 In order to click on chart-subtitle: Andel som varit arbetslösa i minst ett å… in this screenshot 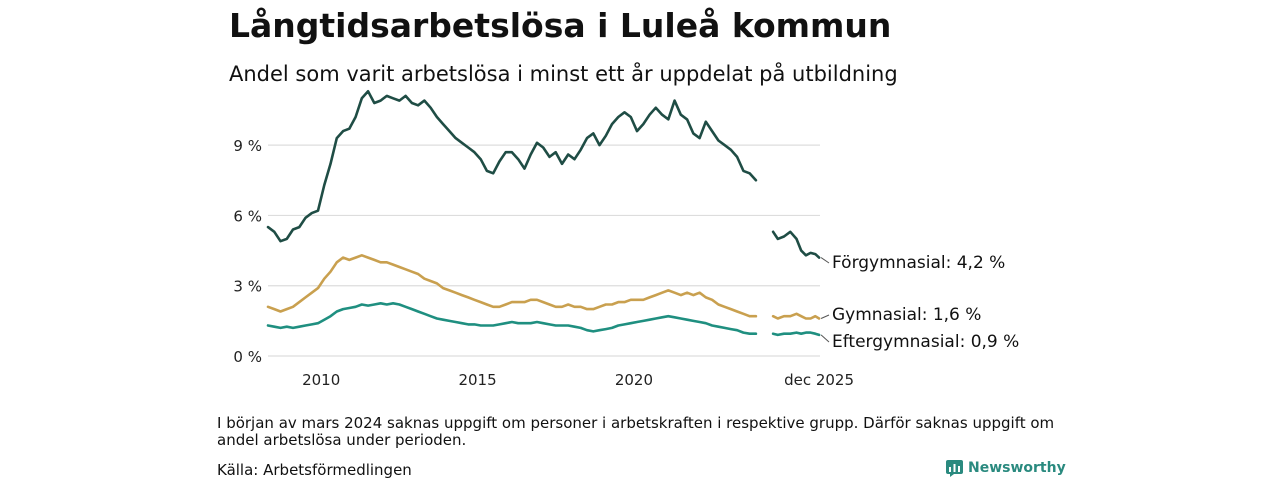, I will do `click(563, 74)`.